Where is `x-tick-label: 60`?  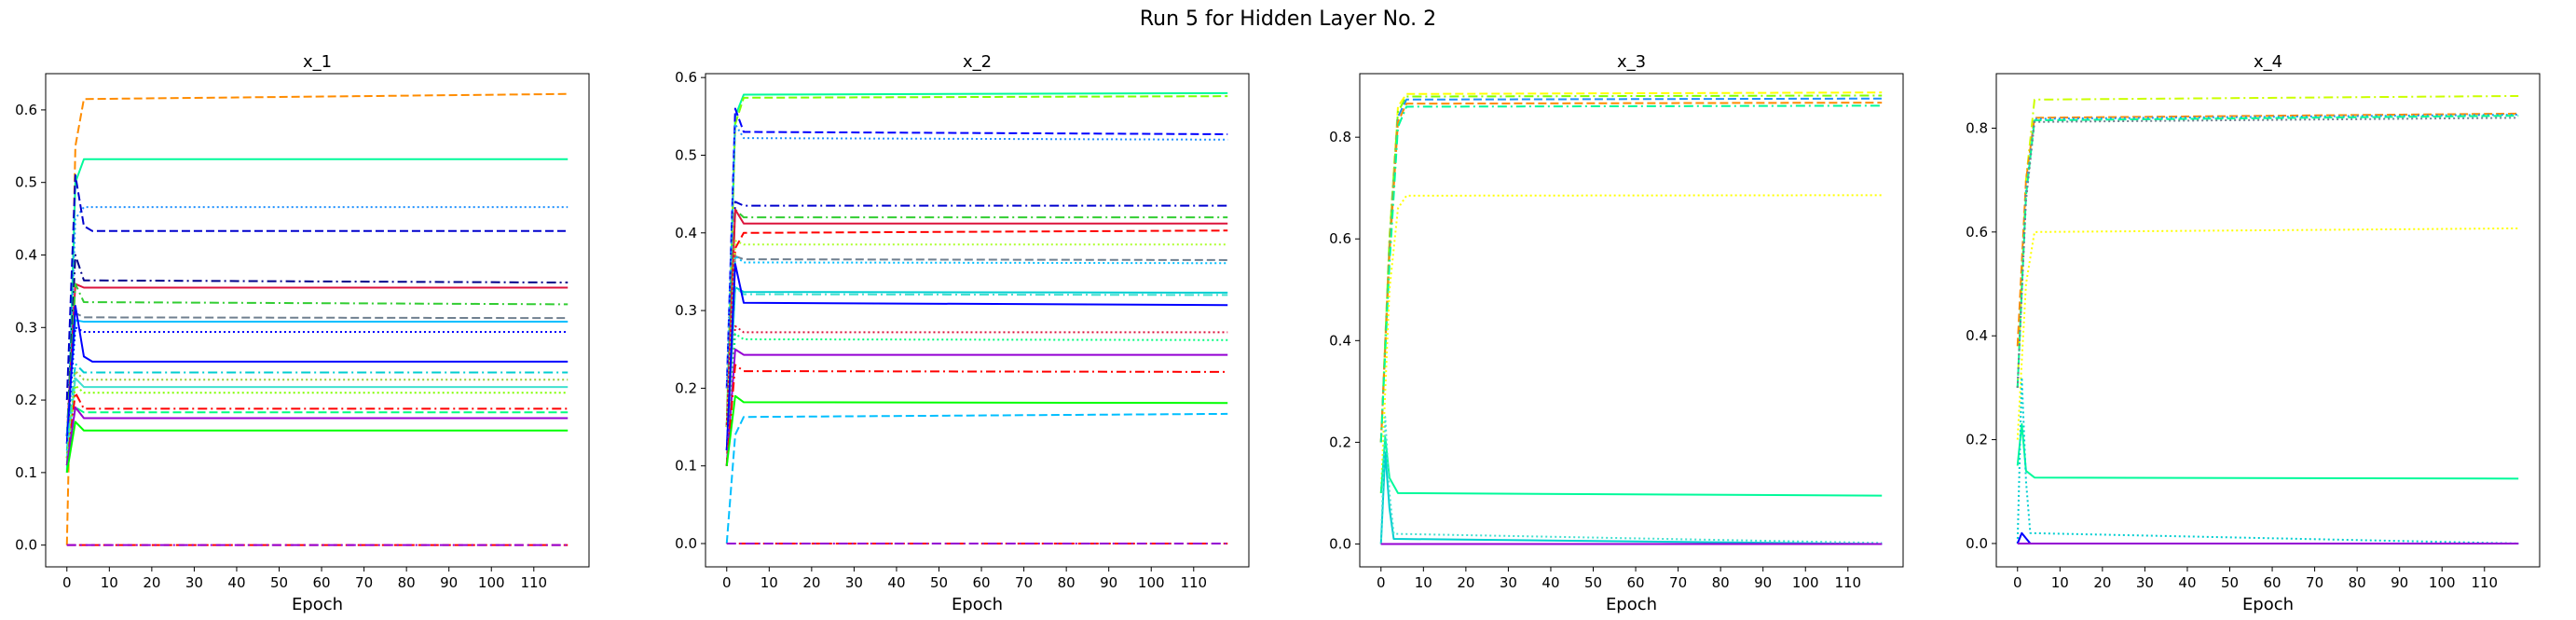
x-tick-label: 60 is located at coordinates (322, 582).